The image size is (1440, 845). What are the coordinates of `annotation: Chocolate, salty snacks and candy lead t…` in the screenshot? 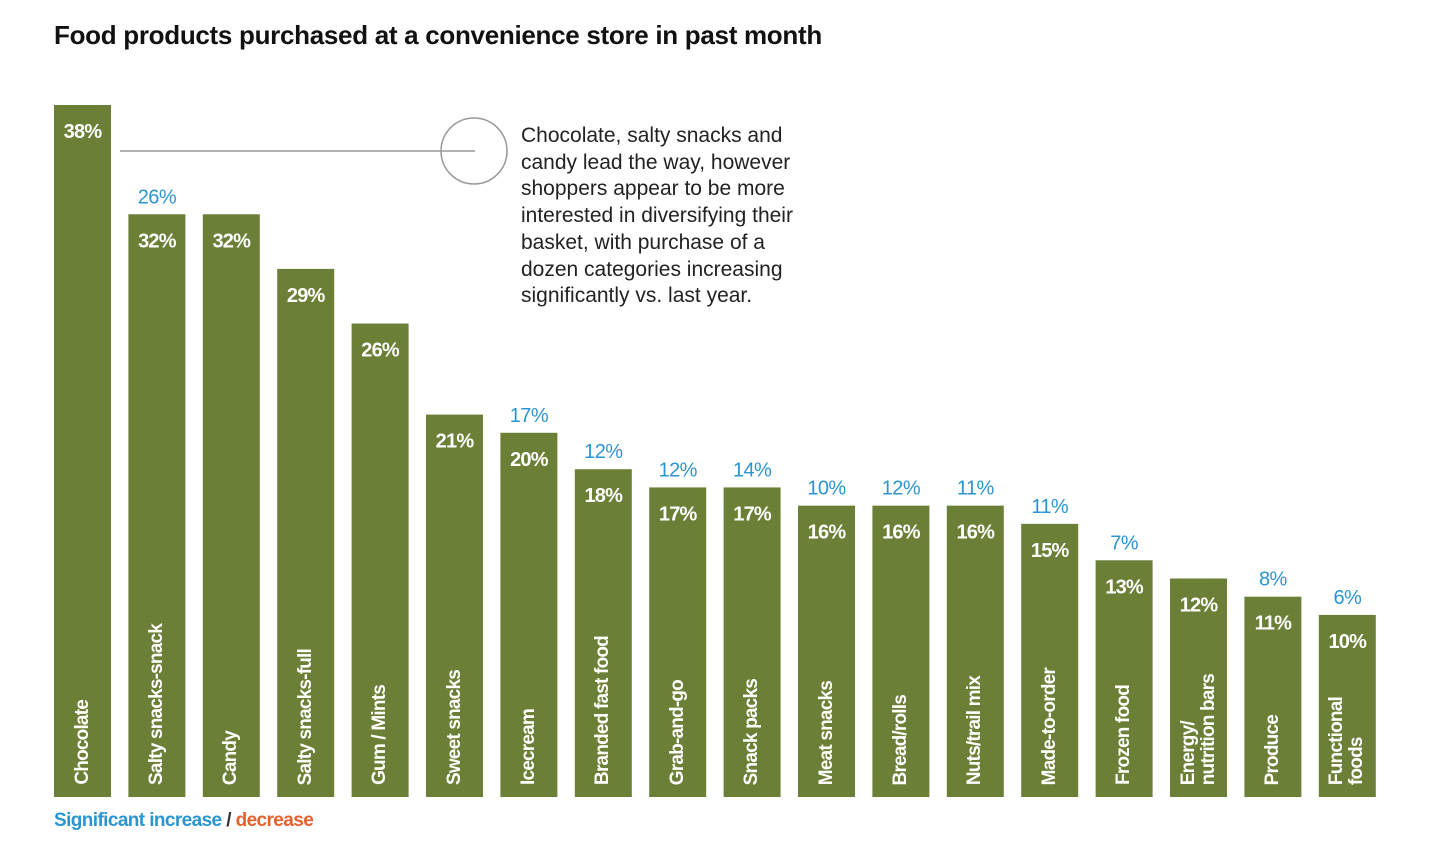 It's located at (657, 216).